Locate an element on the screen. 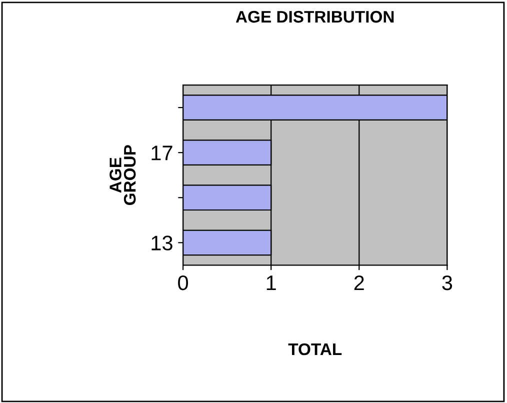 This screenshot has width=507, height=403. x-axis-title: TOTAL is located at coordinates (315, 349).